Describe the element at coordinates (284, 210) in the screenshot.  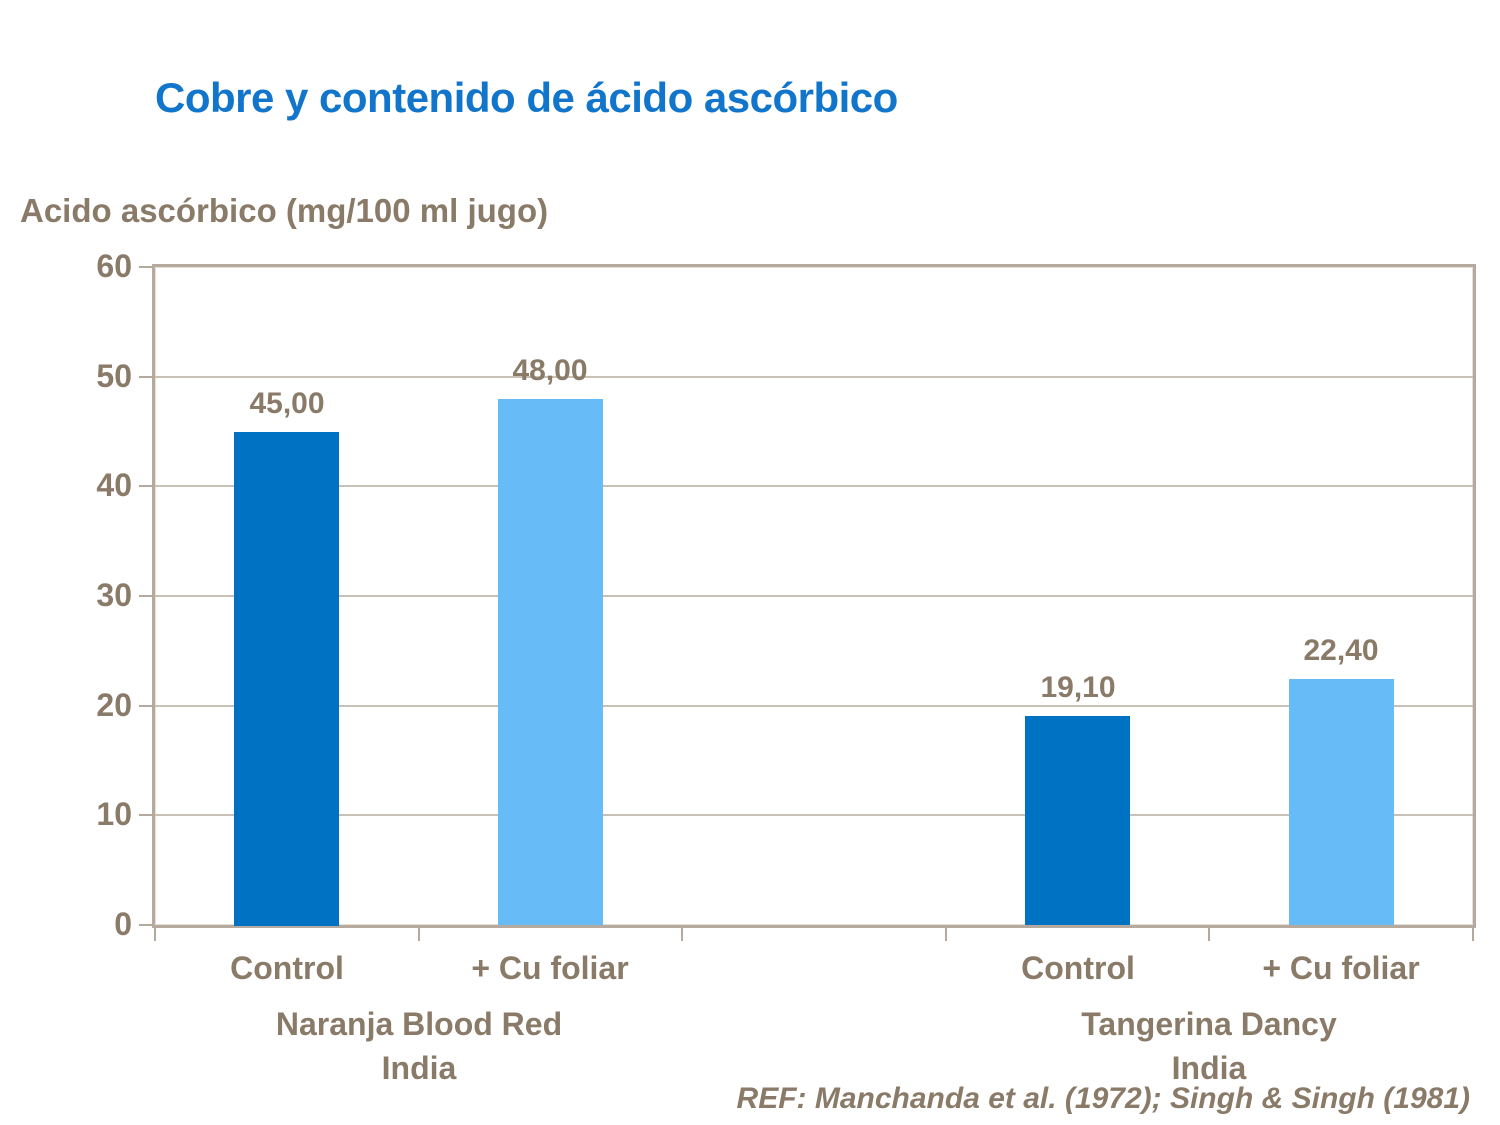
I see `y-axis-title: Acido ascórbico (mg/100 ml jugo)` at that location.